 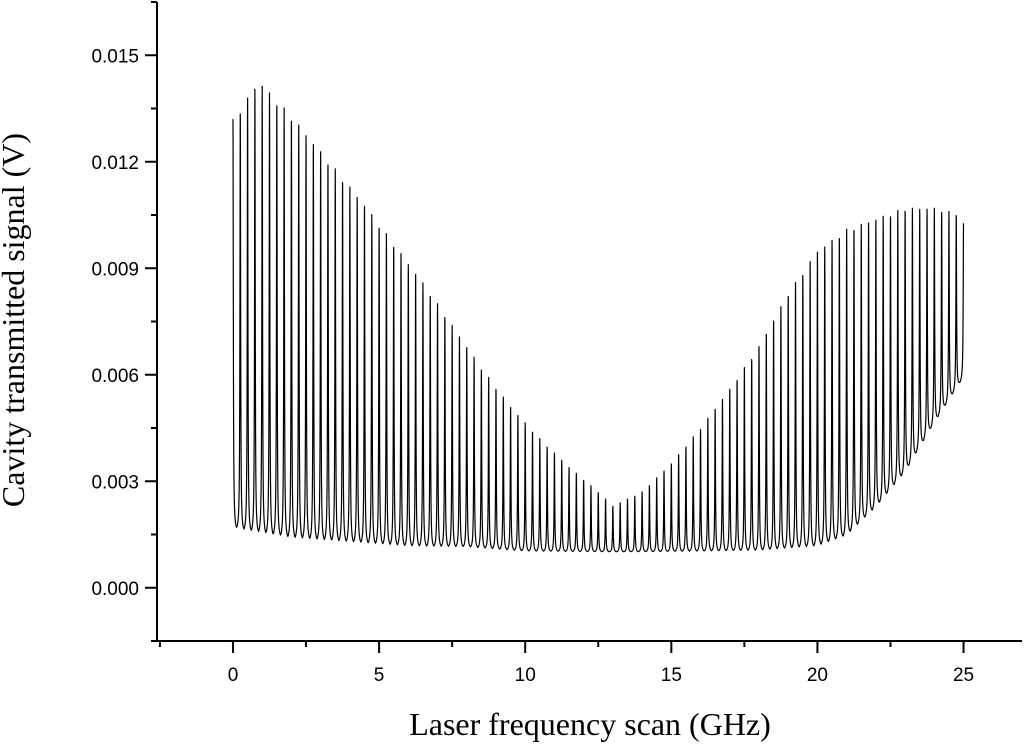 What do you see at coordinates (115, 56) in the screenshot?
I see `y-tick-label: 0.015` at bounding box center [115, 56].